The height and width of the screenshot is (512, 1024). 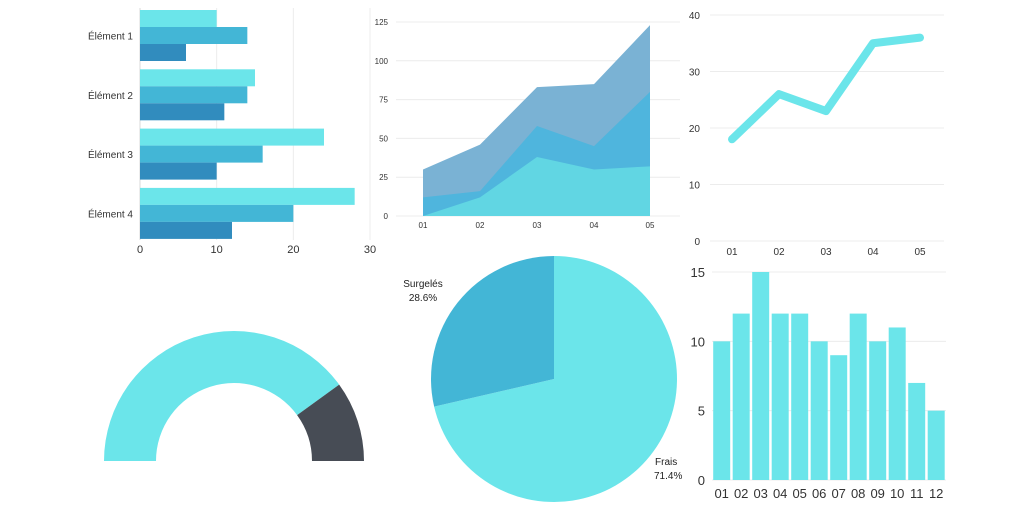 I want to click on hbar-x-tick-label: 0, so click(x=140, y=250).